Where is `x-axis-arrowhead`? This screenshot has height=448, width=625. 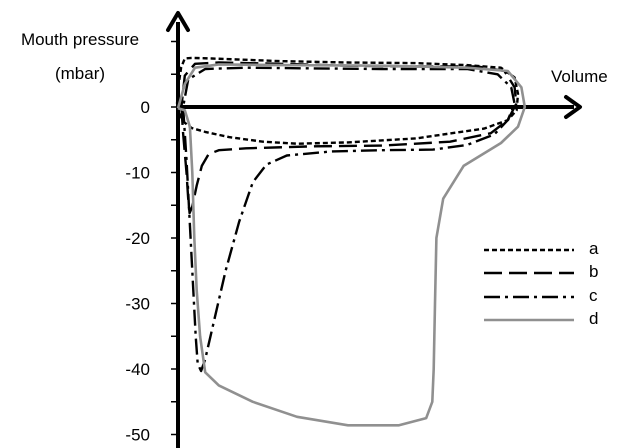 x-axis-arrowhead is located at coordinates (573, 107).